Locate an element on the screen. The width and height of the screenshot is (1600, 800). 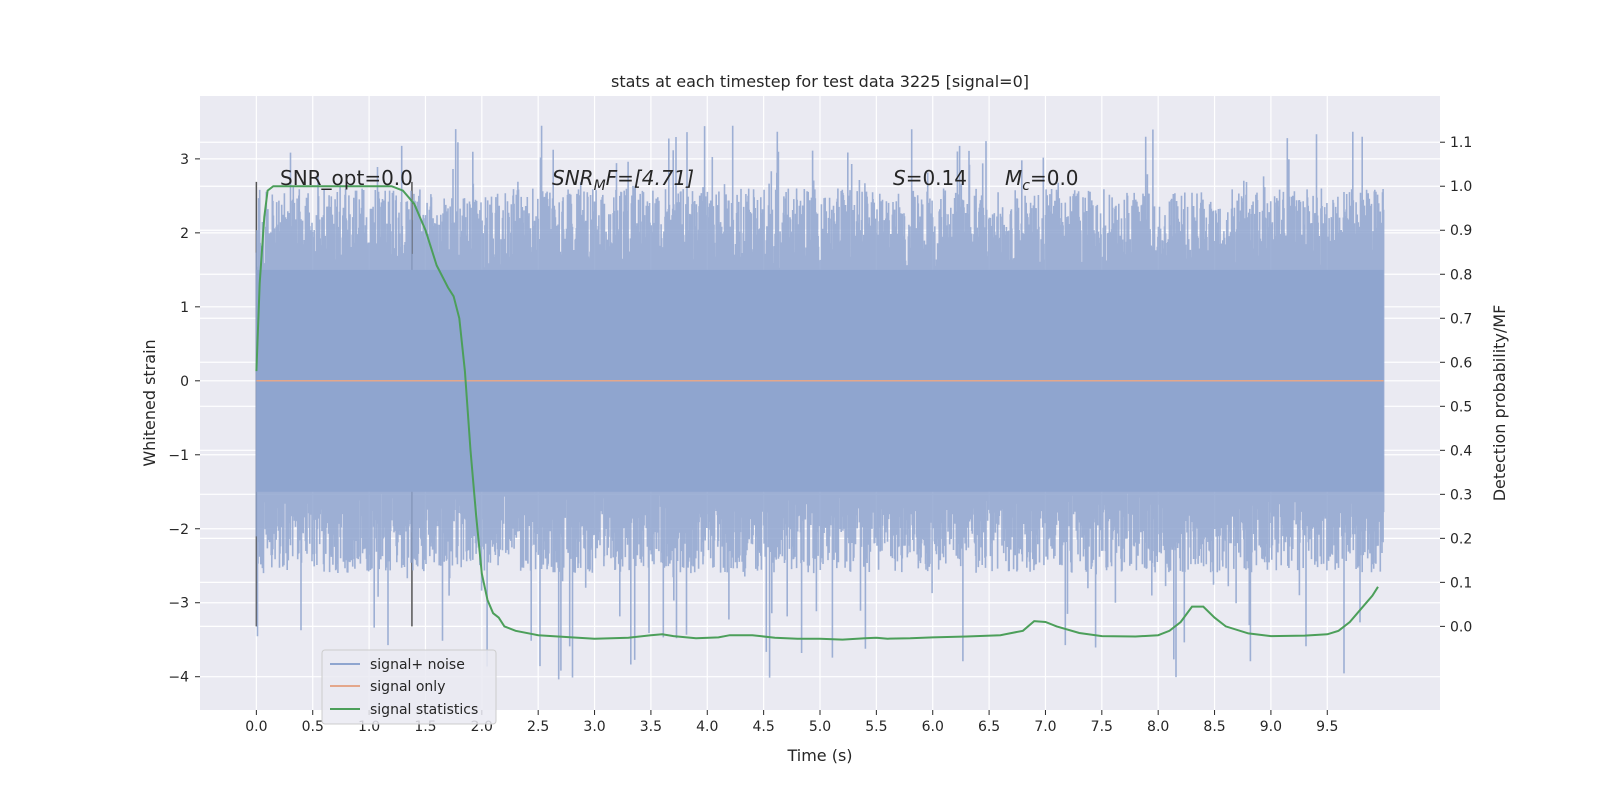
x-tick-label: 4.5 is located at coordinates (764, 727).